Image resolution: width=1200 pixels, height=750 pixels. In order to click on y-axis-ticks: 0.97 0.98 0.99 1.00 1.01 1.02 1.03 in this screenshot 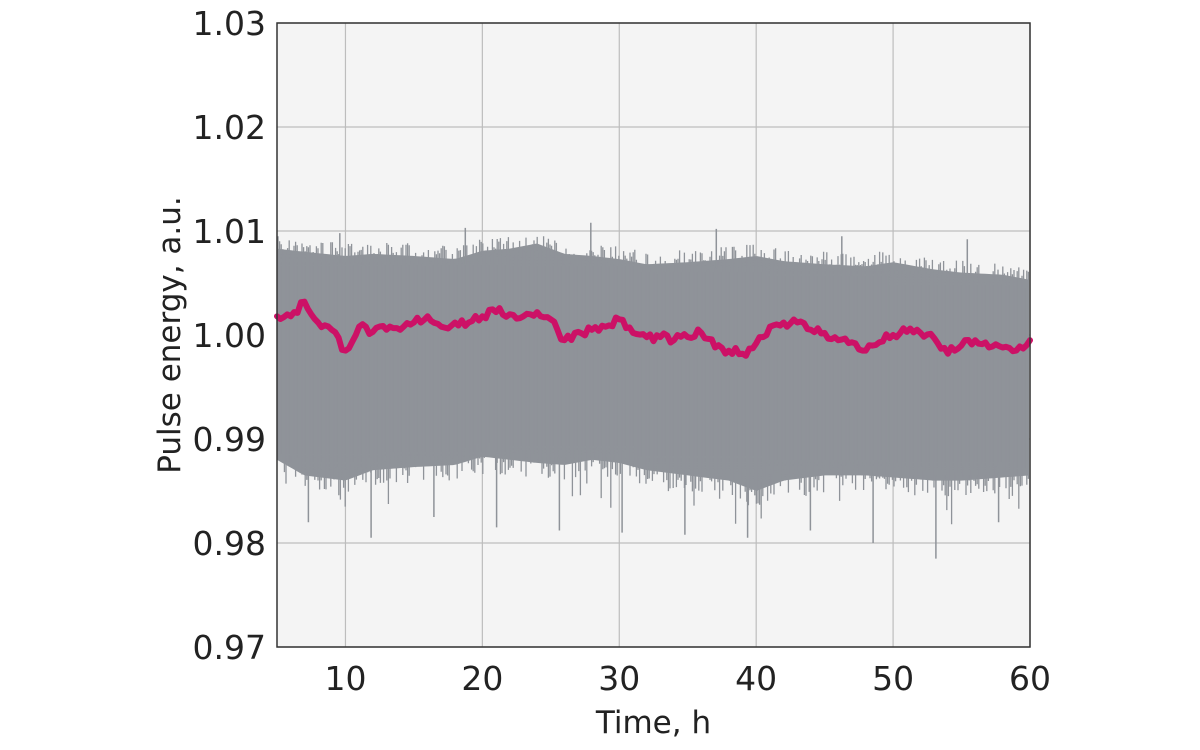, I will do `click(229, 335)`.